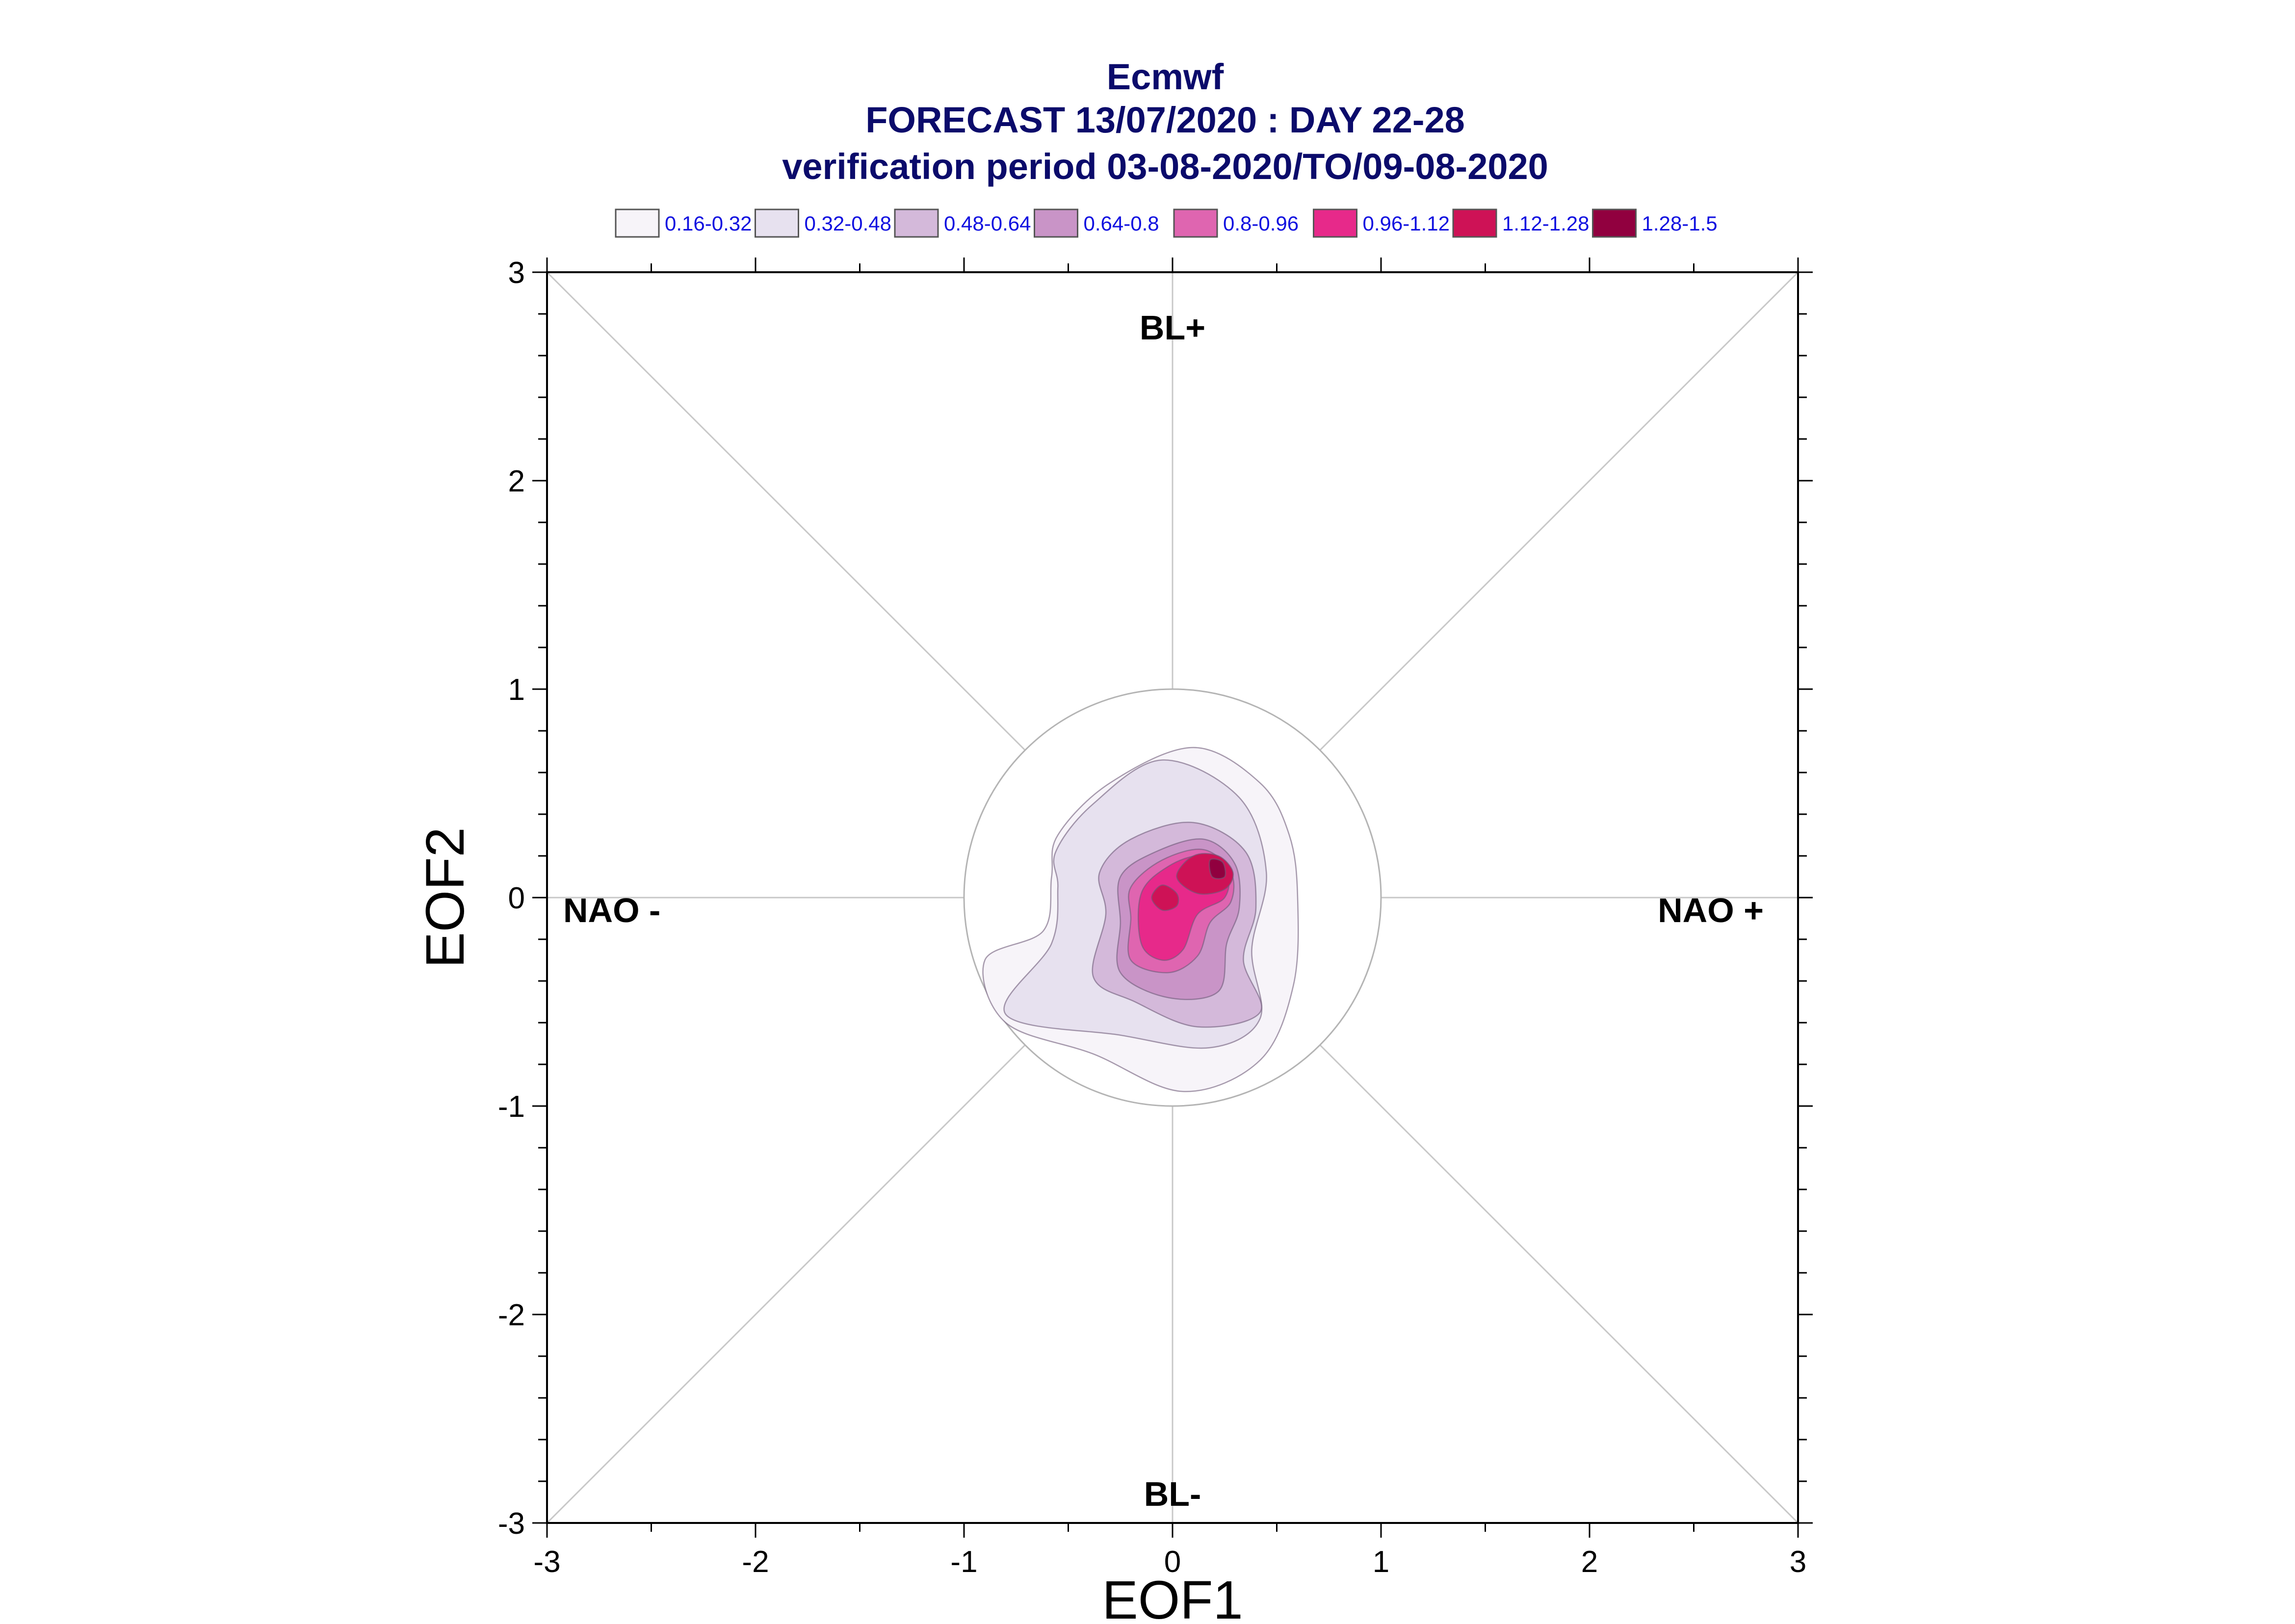 The height and width of the screenshot is (1624, 2295). I want to click on y-tick-label: 3, so click(517, 273).